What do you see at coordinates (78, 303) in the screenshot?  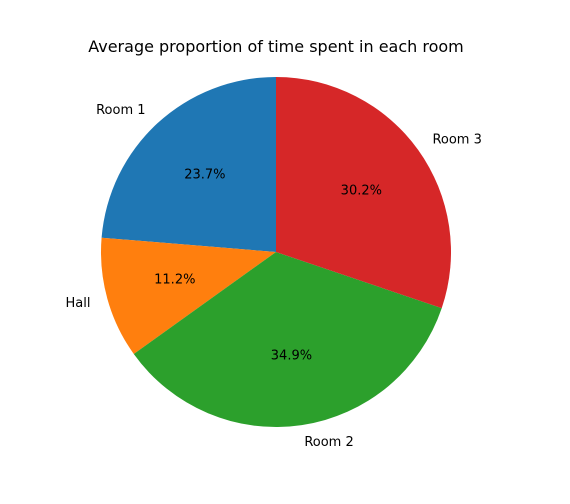 I see `slice-label-hall: Hall` at bounding box center [78, 303].